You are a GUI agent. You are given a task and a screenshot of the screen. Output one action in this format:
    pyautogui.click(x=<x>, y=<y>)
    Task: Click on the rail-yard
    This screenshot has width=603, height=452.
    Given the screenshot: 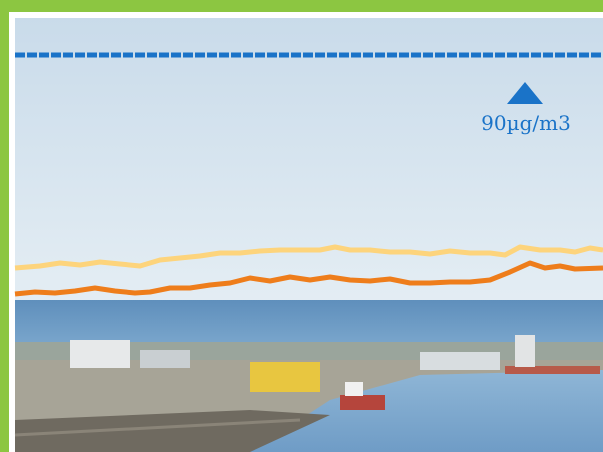 What is the action you would take?
    pyautogui.click(x=172, y=431)
    